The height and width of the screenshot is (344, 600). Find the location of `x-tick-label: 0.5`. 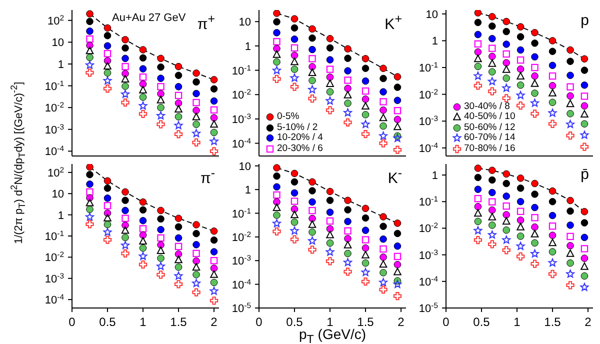

x-tick-label: 0.5 is located at coordinates (295, 322).